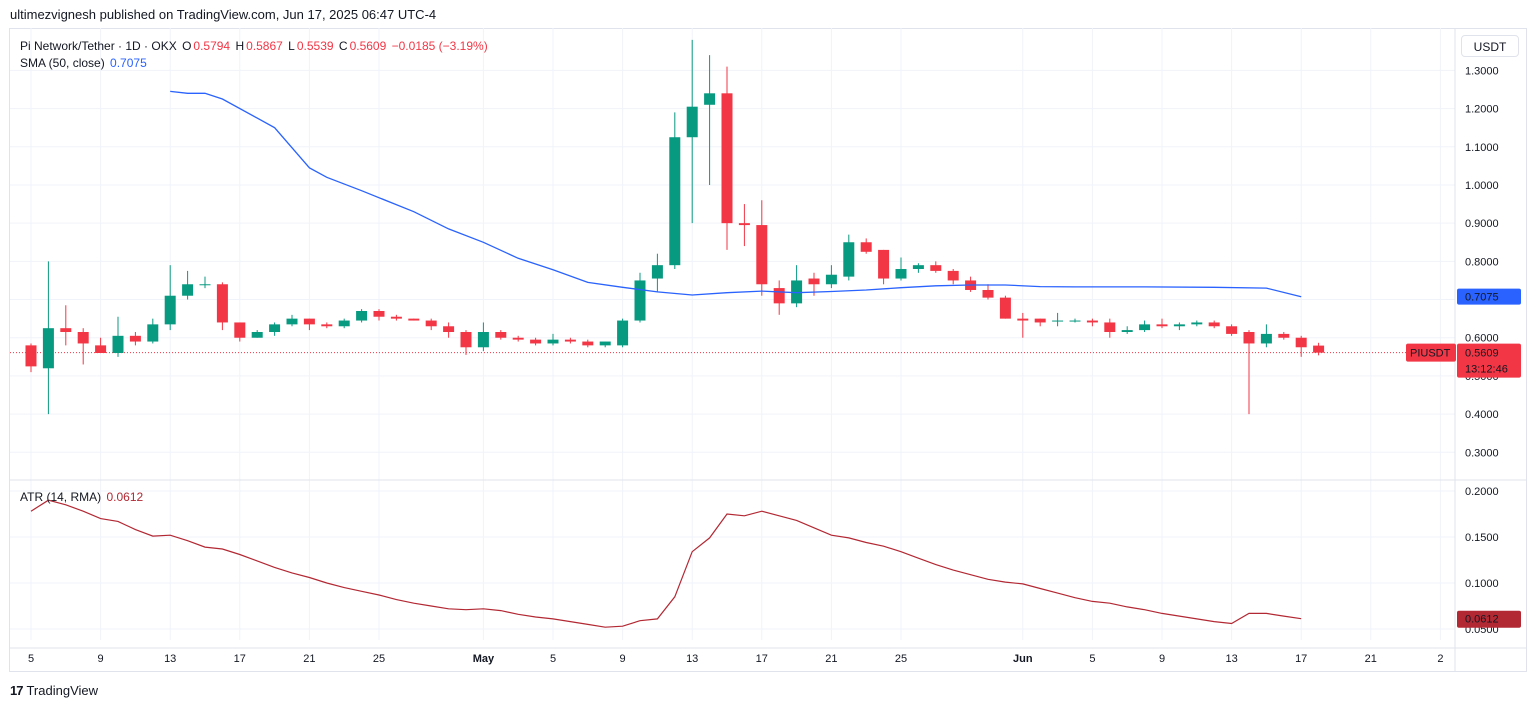 The image size is (1536, 709). What do you see at coordinates (1482, 584) in the screenshot?
I see `atr-tick-label: 0.1000` at bounding box center [1482, 584].